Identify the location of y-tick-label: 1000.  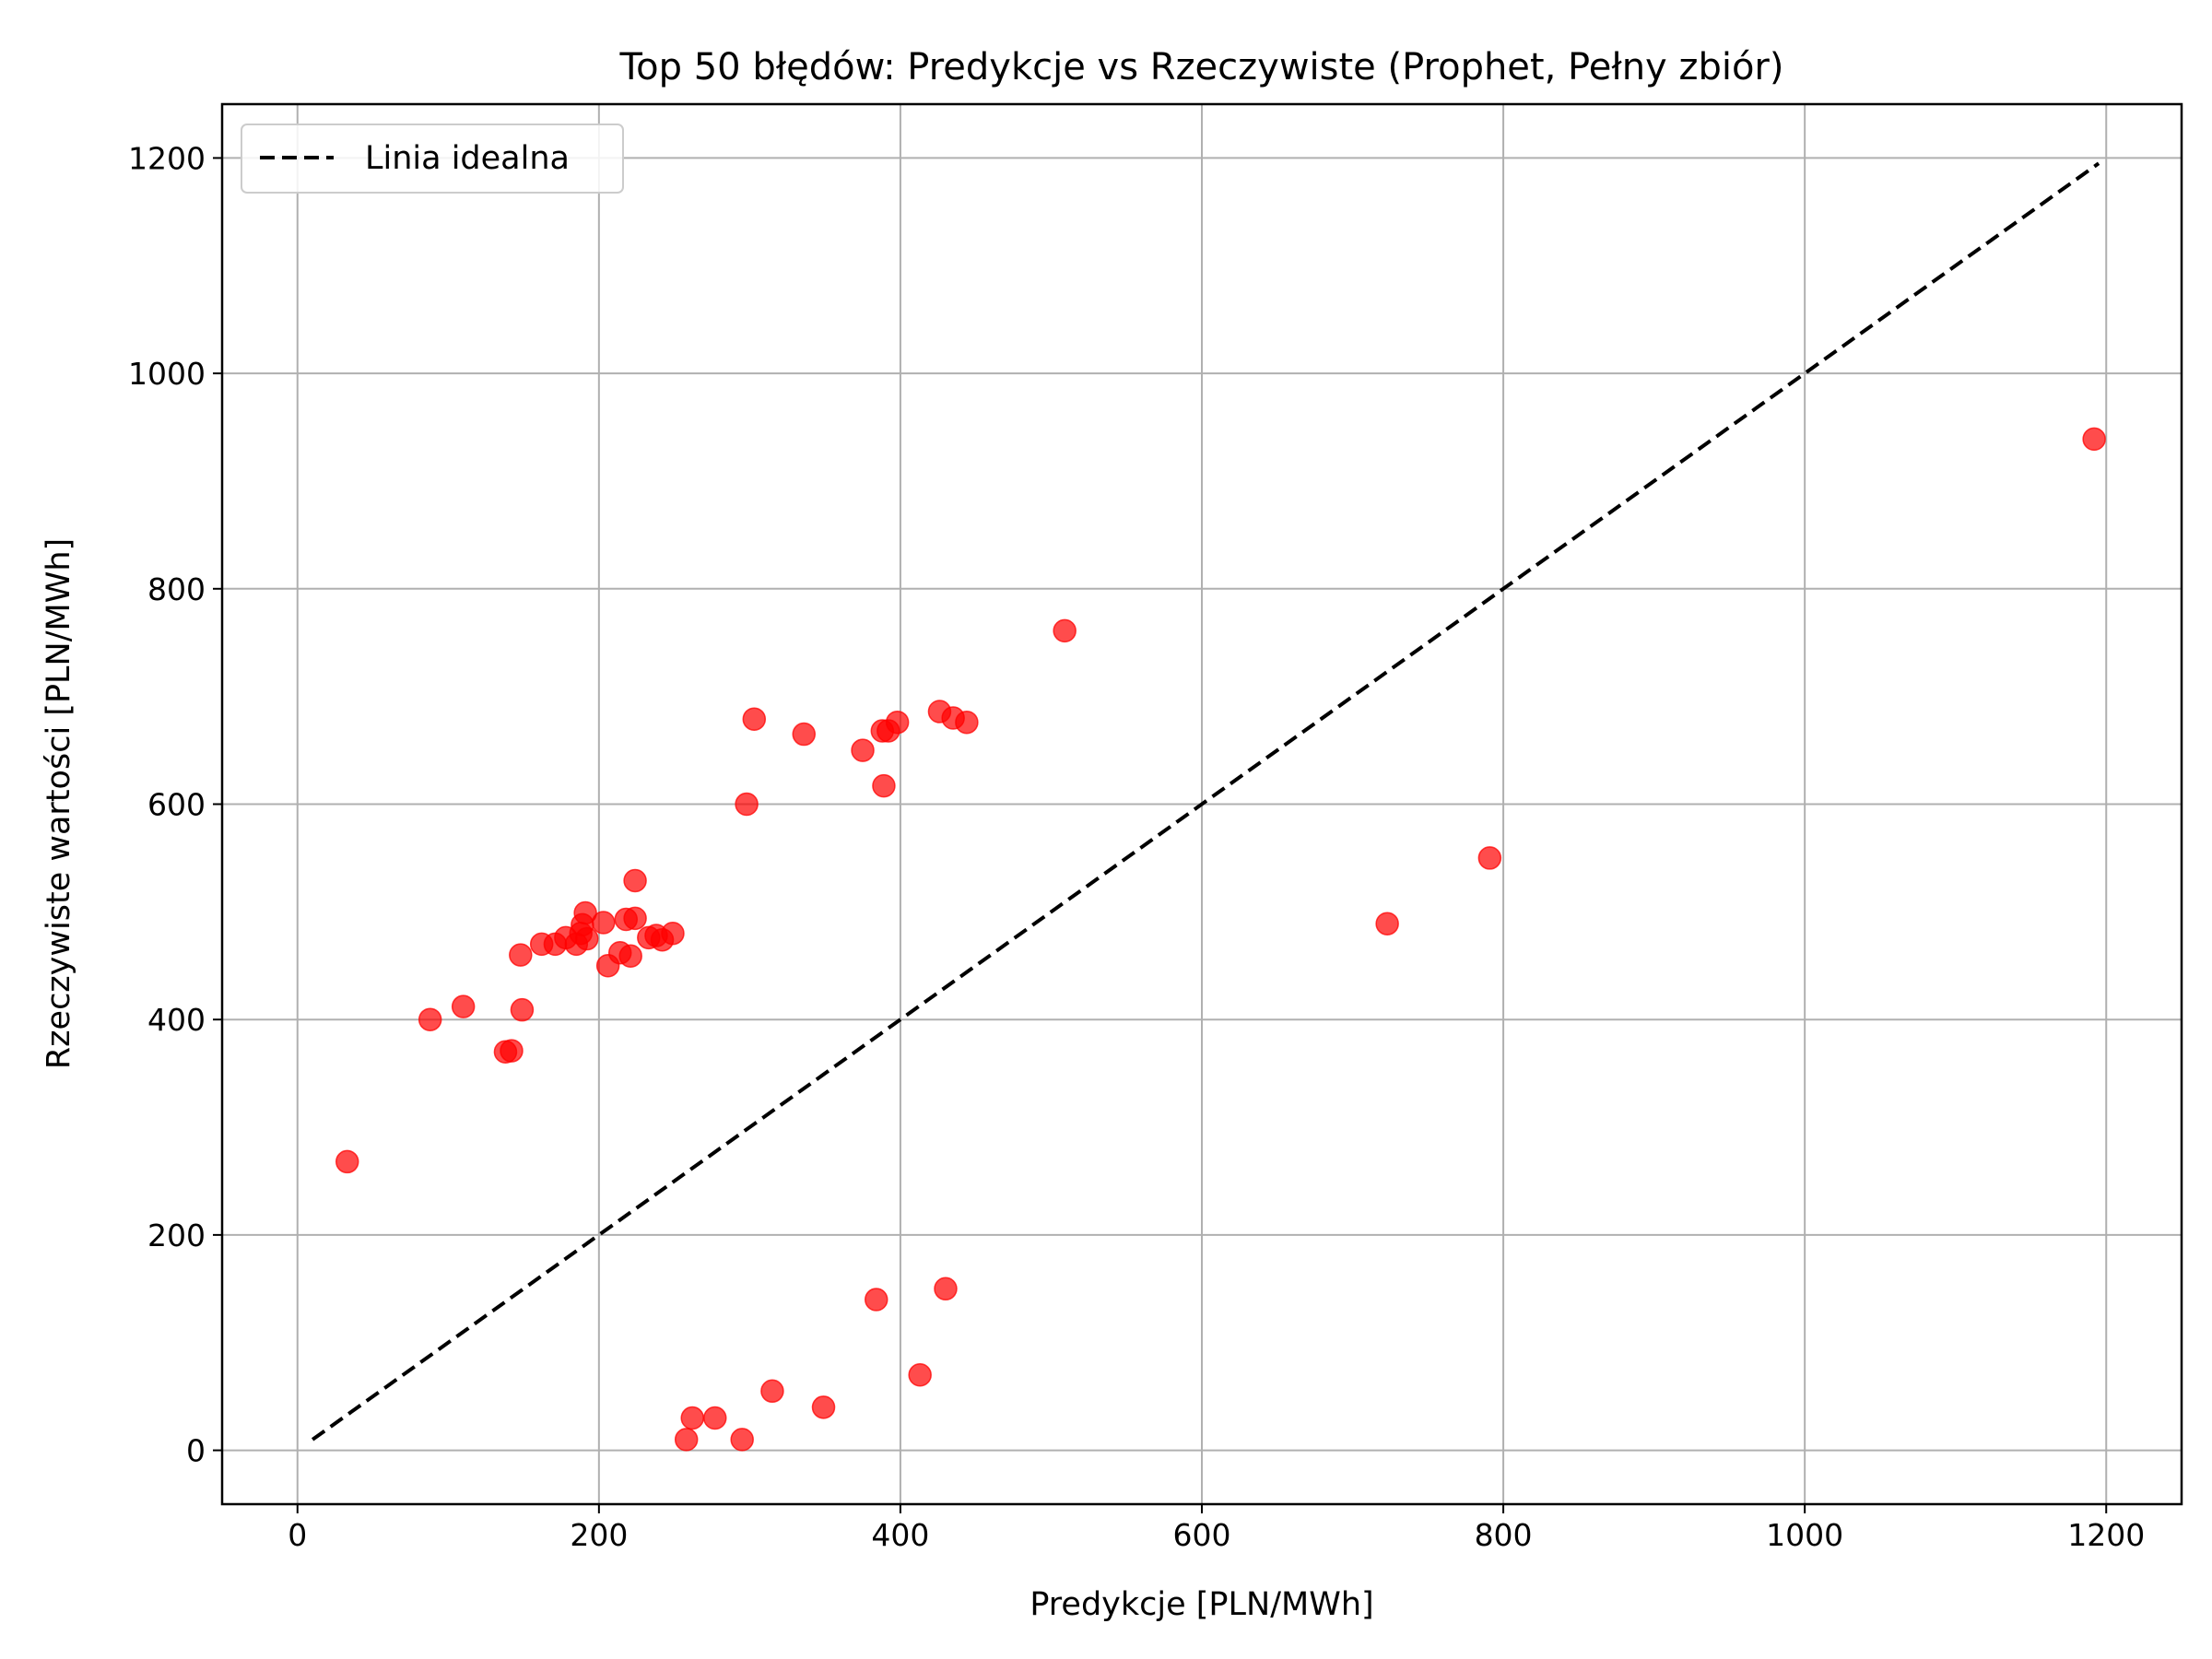
(167, 374).